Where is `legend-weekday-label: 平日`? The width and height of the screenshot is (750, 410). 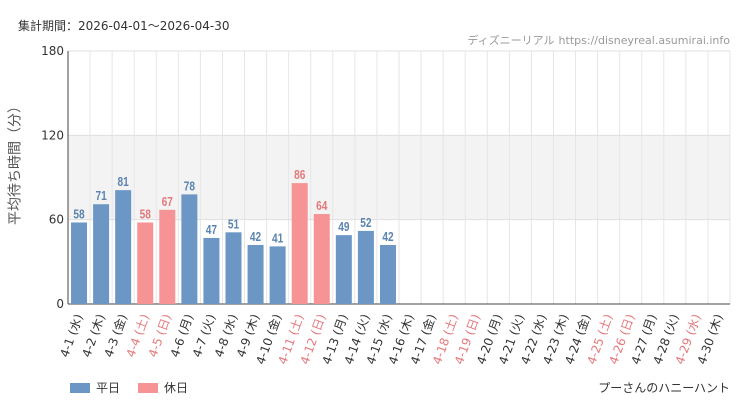 legend-weekday-label: 平日 is located at coordinates (108, 388).